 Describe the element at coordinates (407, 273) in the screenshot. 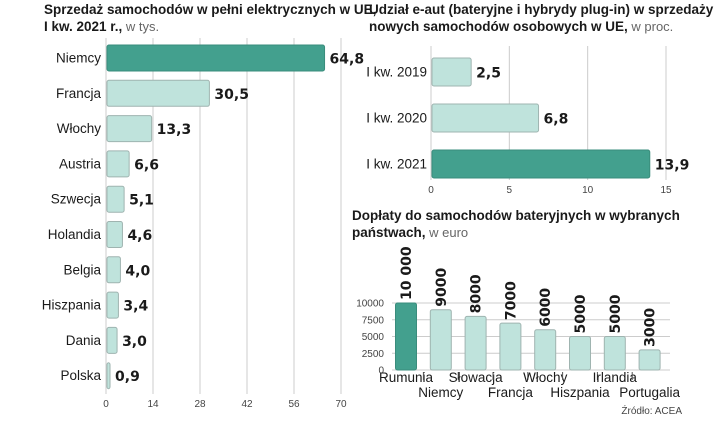

I see `value-label: 10 000` at that location.